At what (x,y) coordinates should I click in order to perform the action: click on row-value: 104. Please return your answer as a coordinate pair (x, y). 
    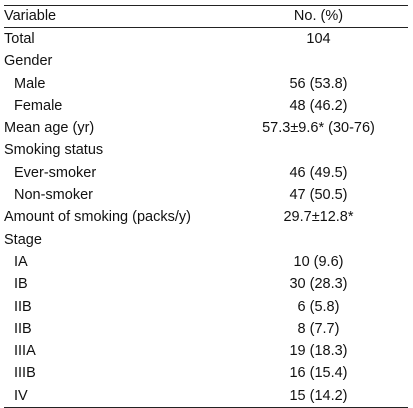
    Looking at the image, I should click on (318, 39).